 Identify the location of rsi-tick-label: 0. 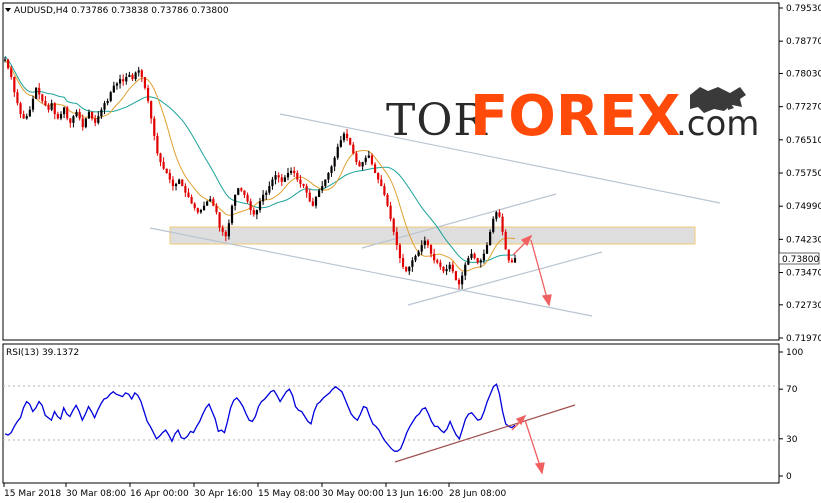
(789, 477).